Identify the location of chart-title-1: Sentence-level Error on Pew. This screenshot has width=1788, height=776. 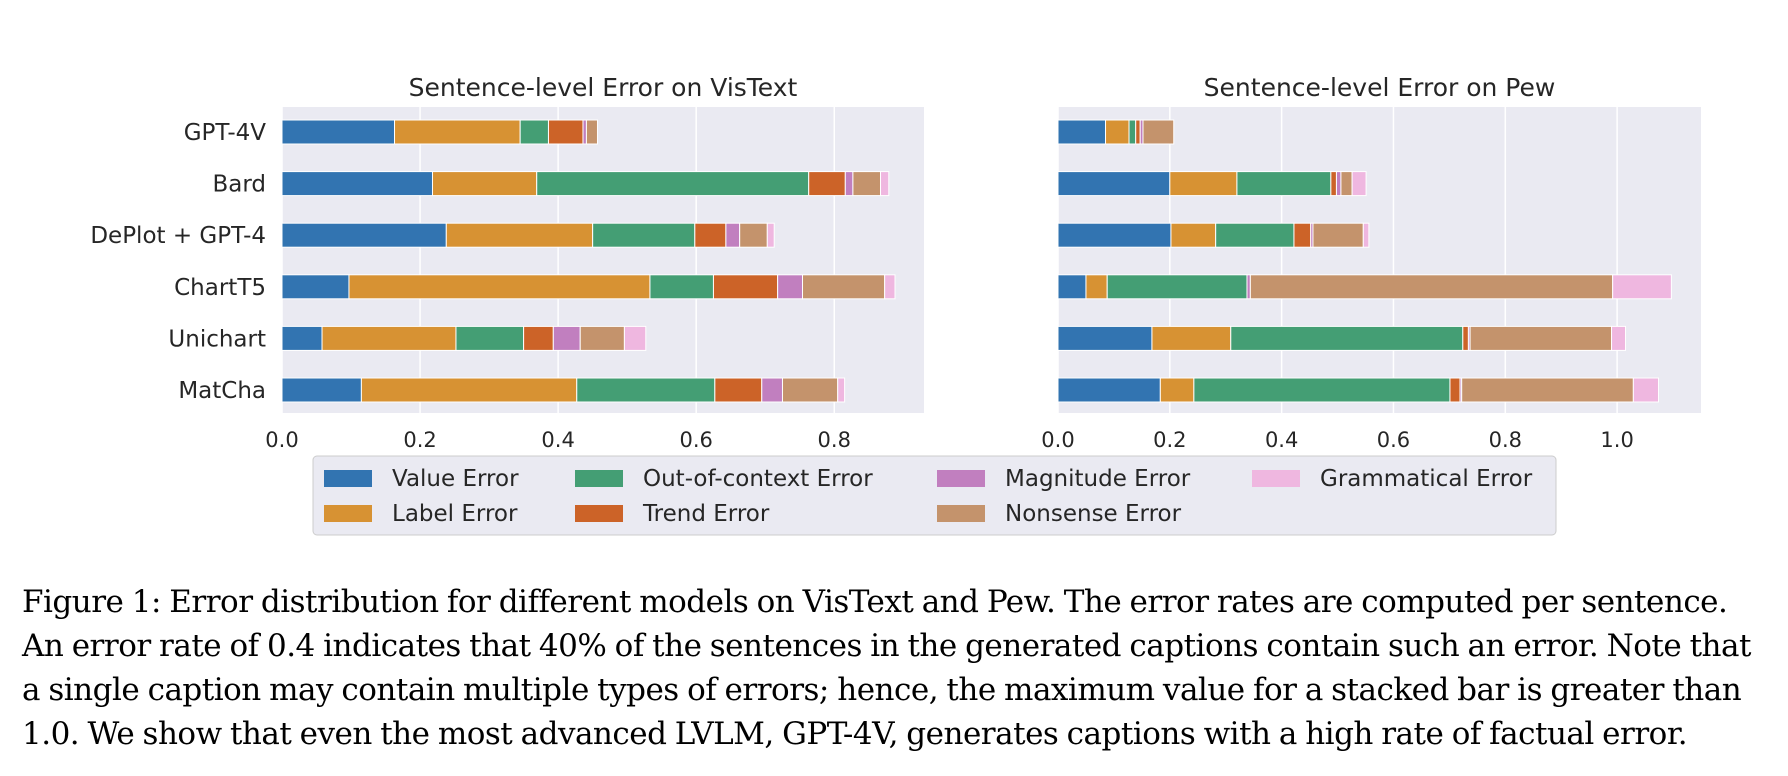
(1380, 87).